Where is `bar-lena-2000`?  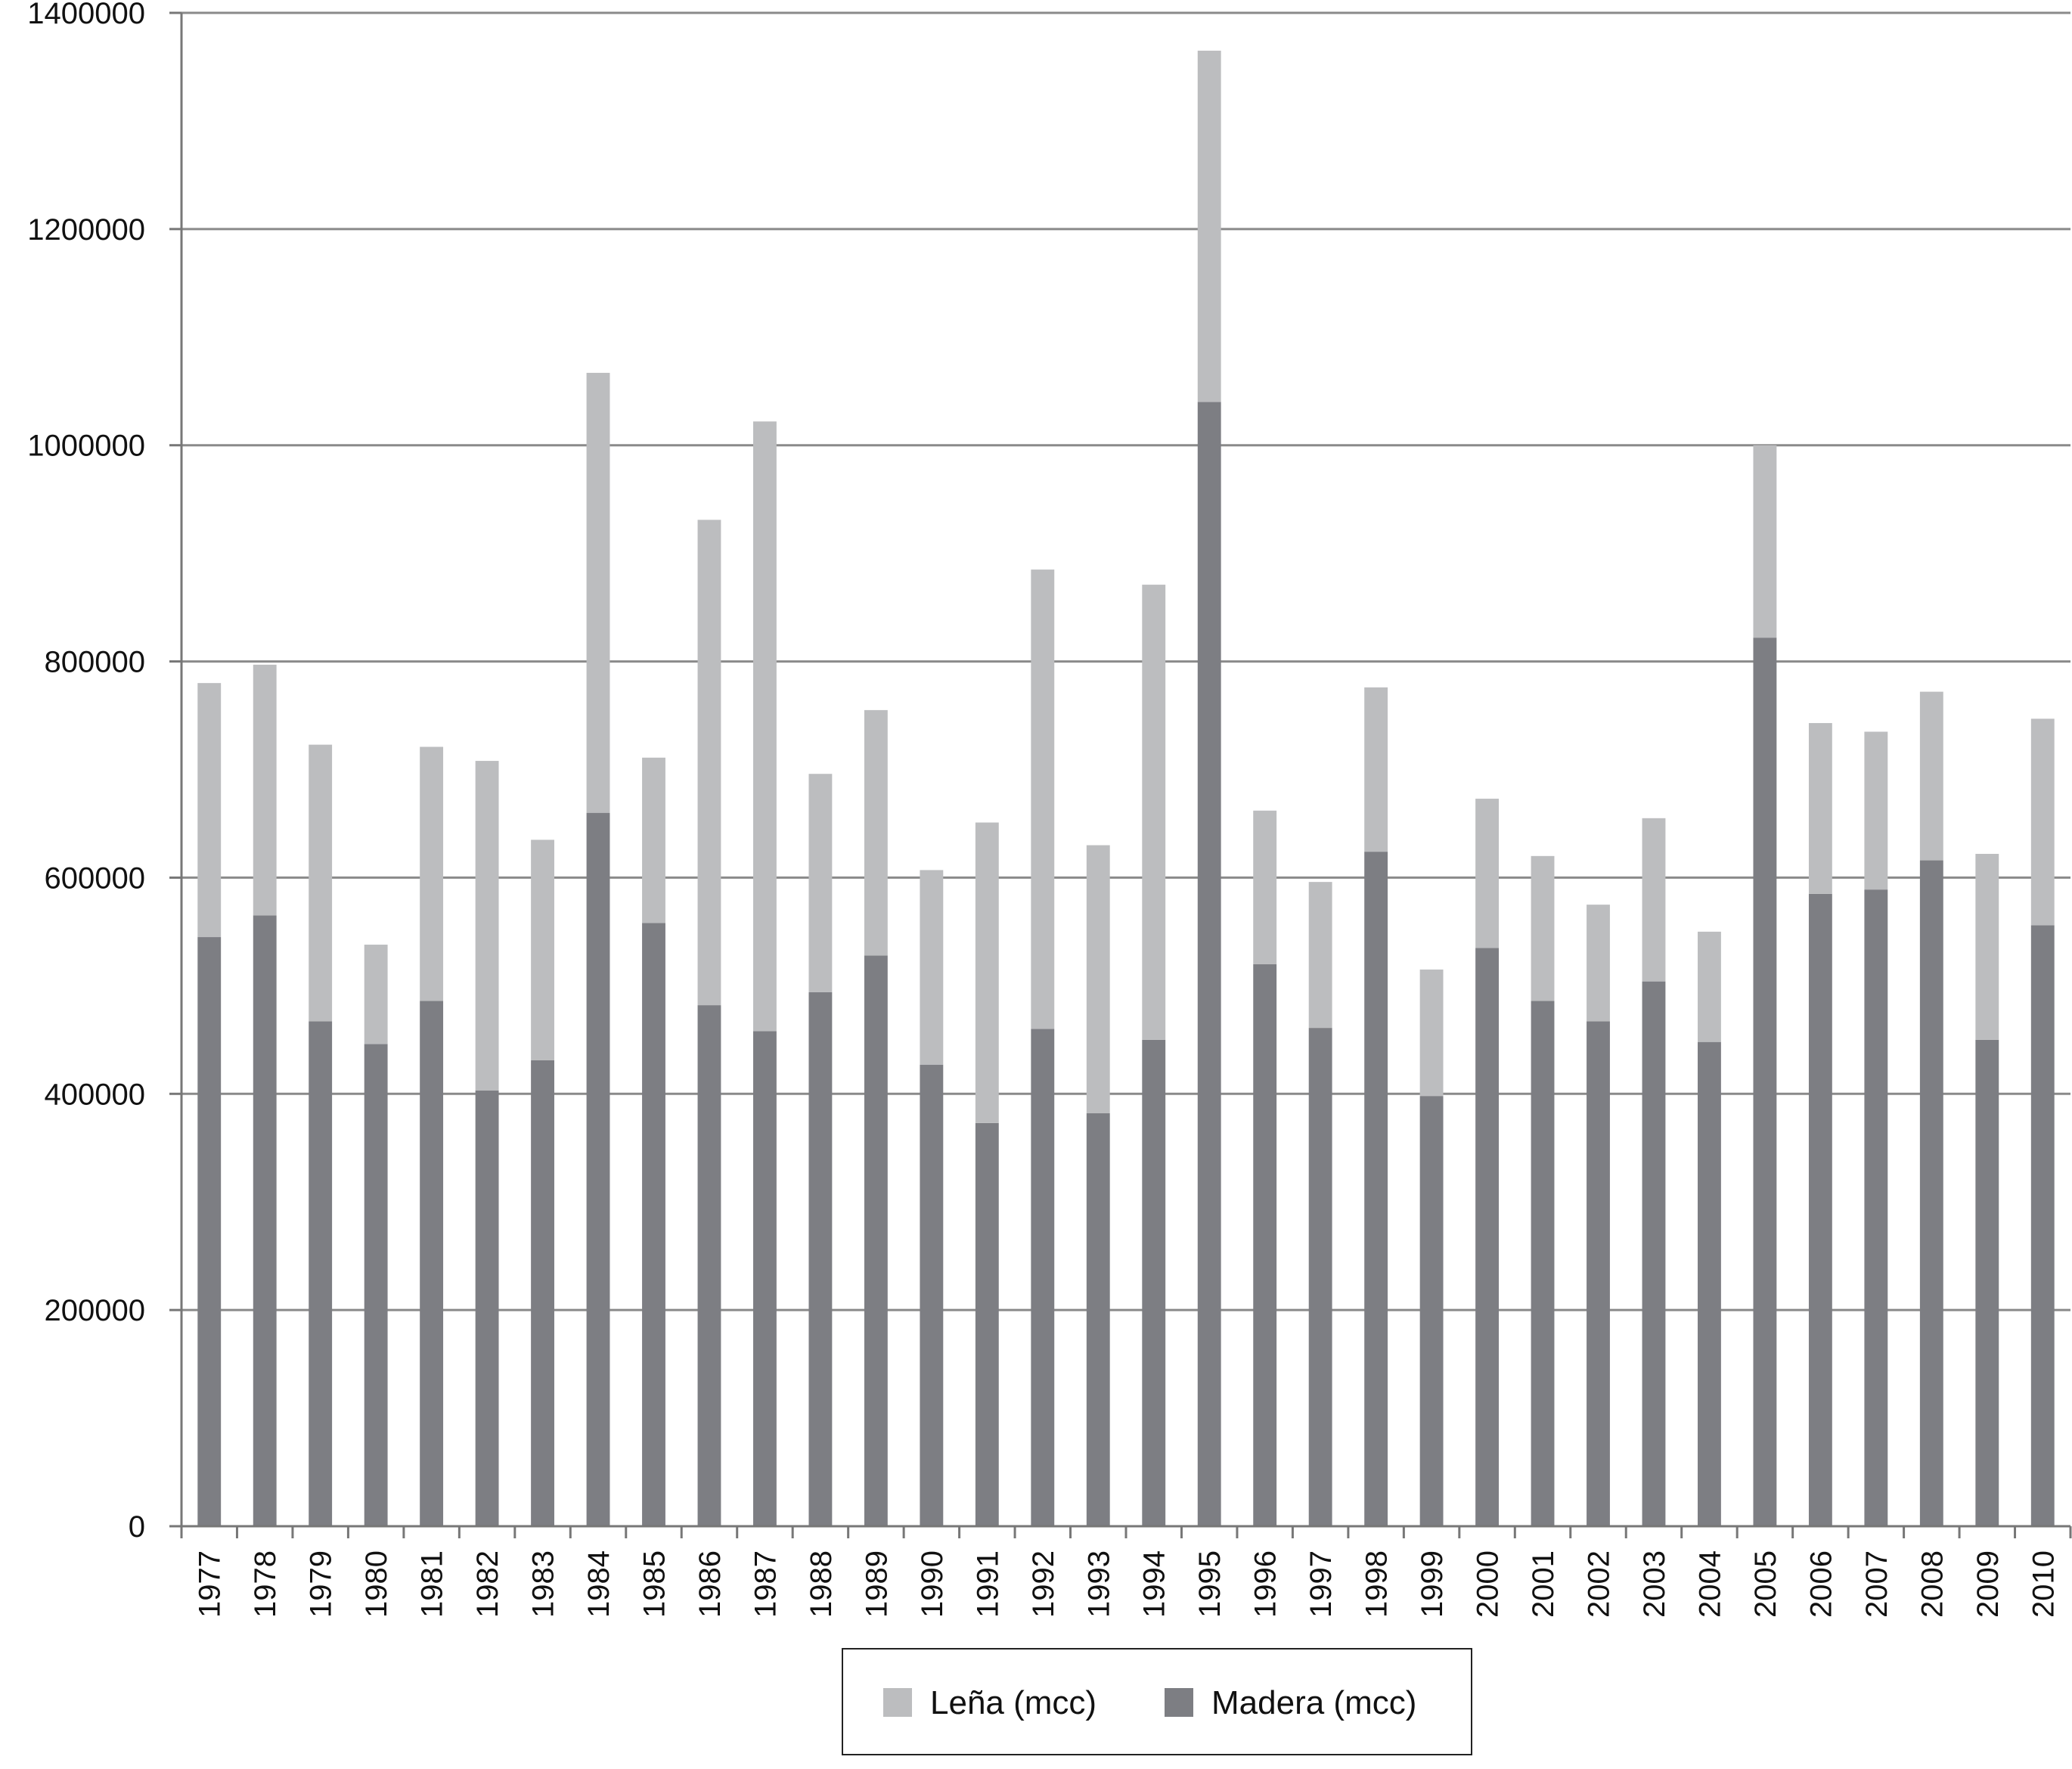 bar-lena-2000 is located at coordinates (1487, 873).